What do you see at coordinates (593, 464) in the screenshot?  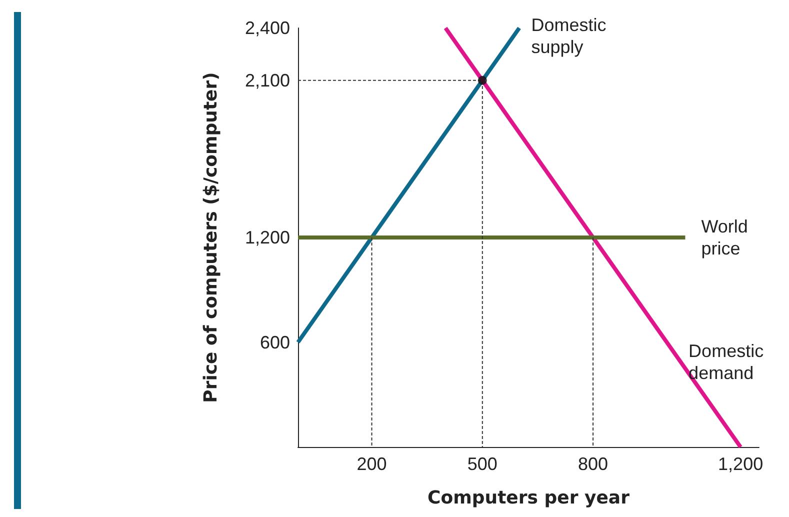 I see `x-tick-label: 800` at bounding box center [593, 464].